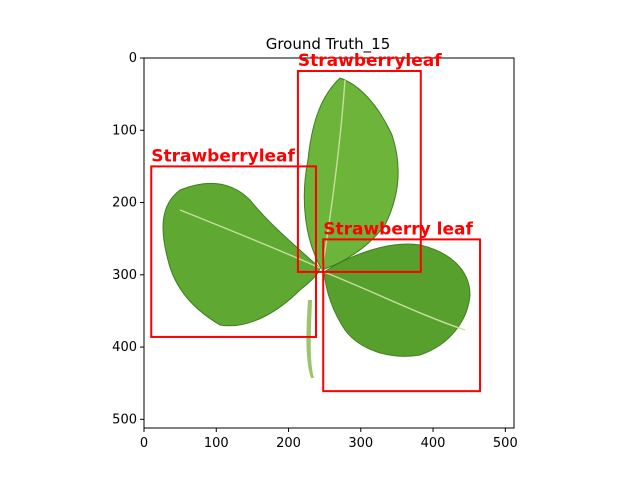 This screenshot has width=640, height=480. I want to click on x-tick-label: 300, so click(360, 443).